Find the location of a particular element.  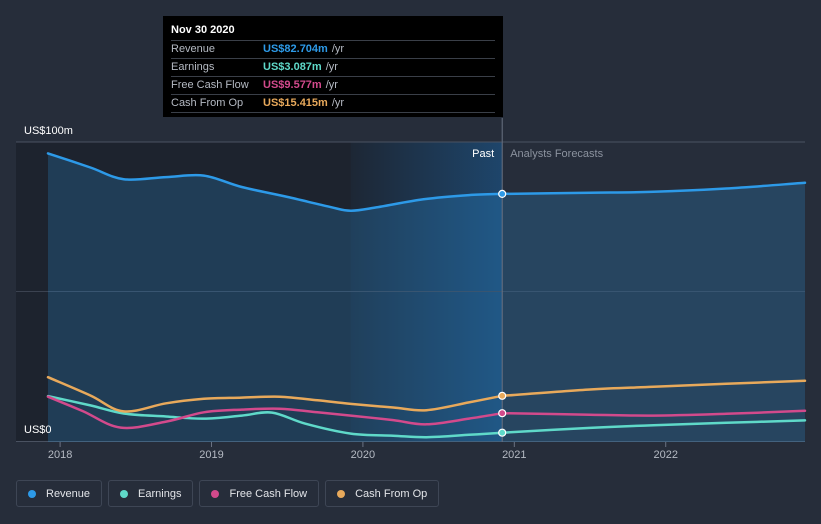

legend-label: Revenue is located at coordinates (68, 493).